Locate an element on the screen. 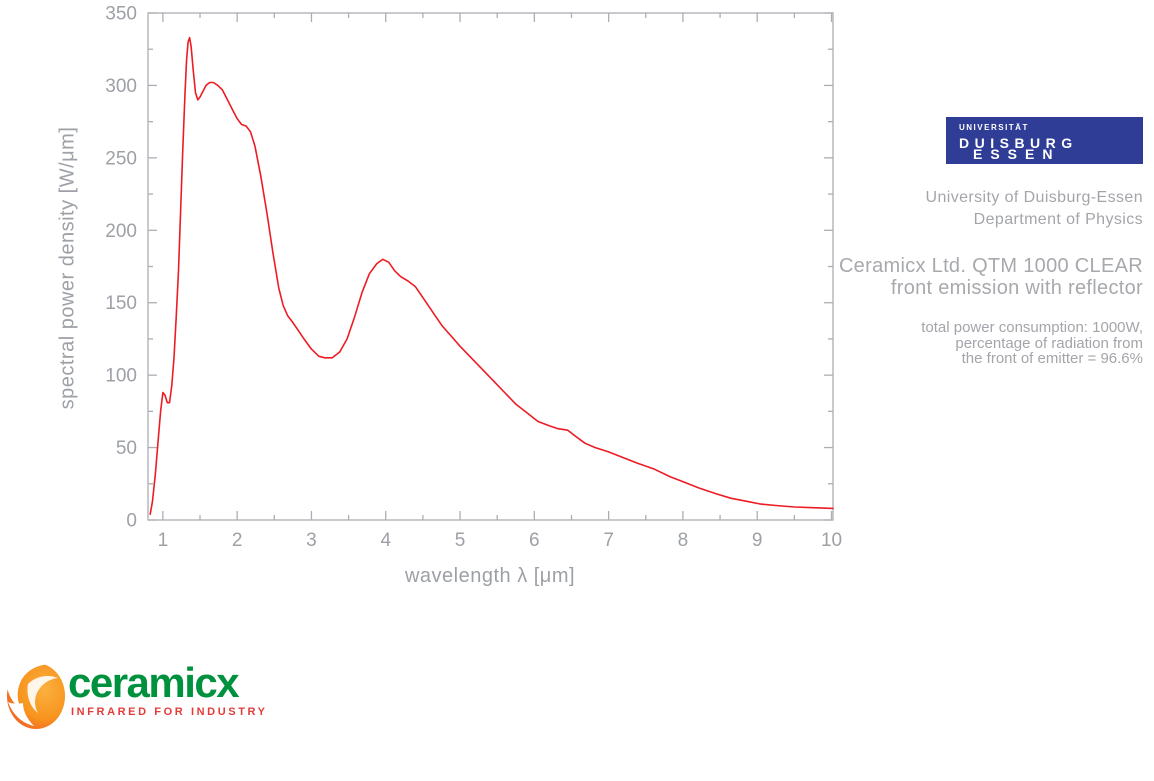  university-logo-duisburg: DUISBURG is located at coordinates (1018, 143).